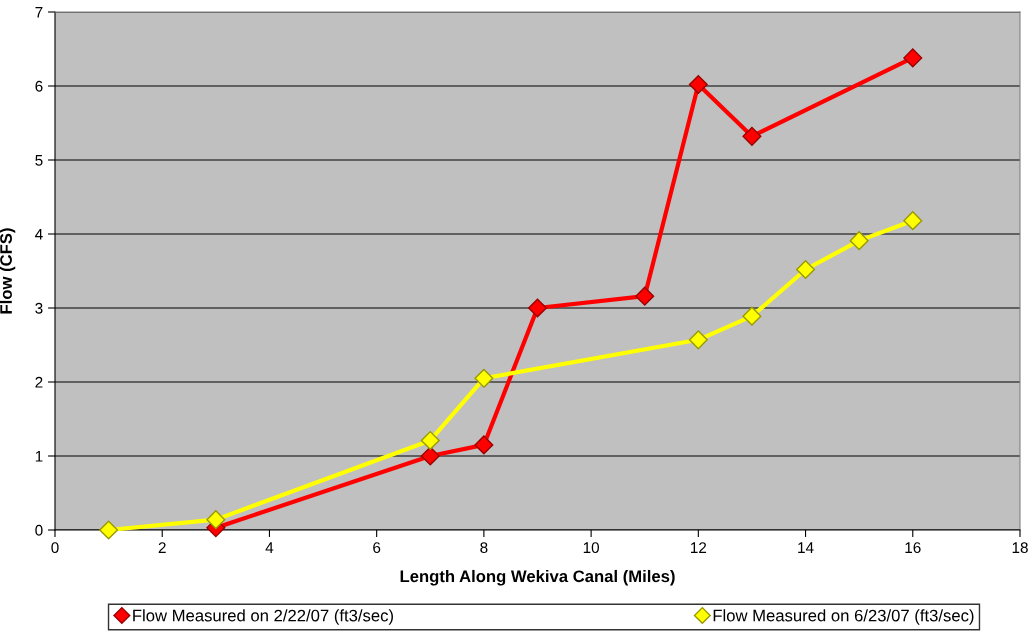 This screenshot has height=632, width=1034. Describe the element at coordinates (1020, 548) in the screenshot. I see `x-tick-label: 18` at that location.